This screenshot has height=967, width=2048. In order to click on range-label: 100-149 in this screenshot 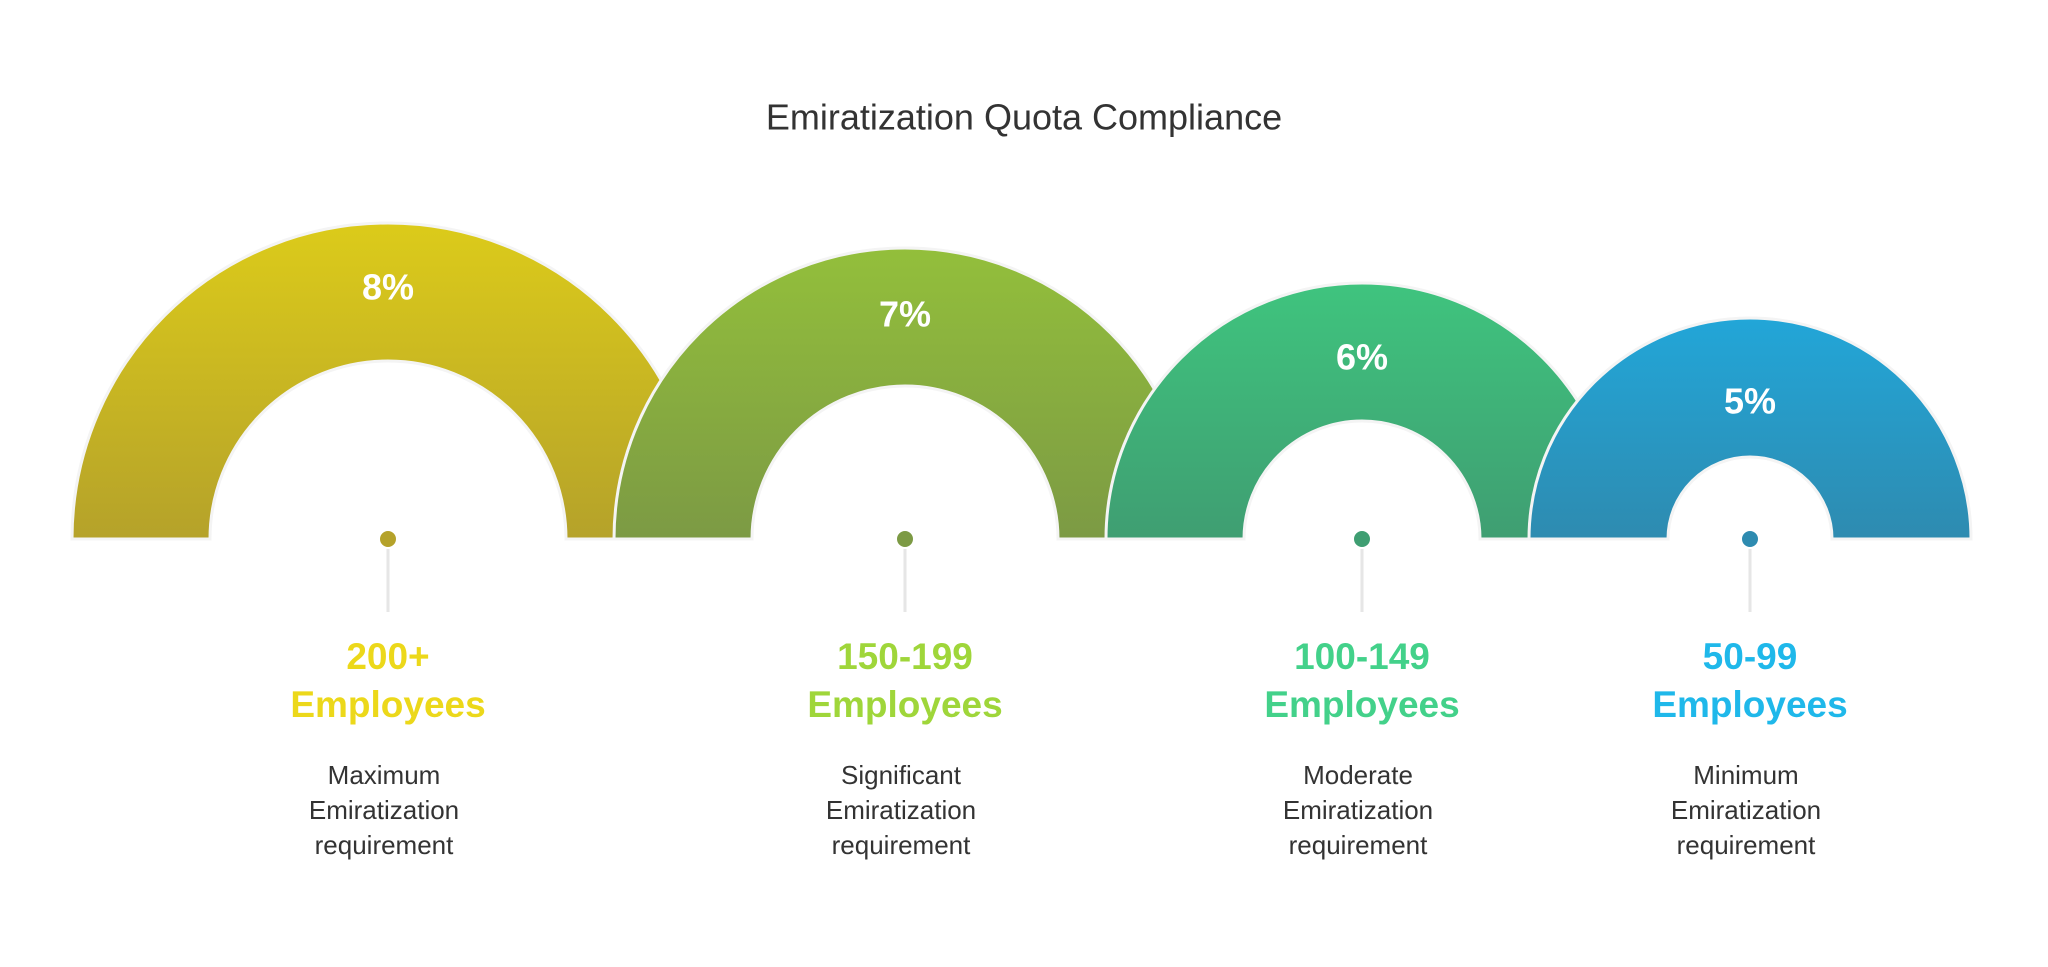, I will do `click(1362, 656)`.